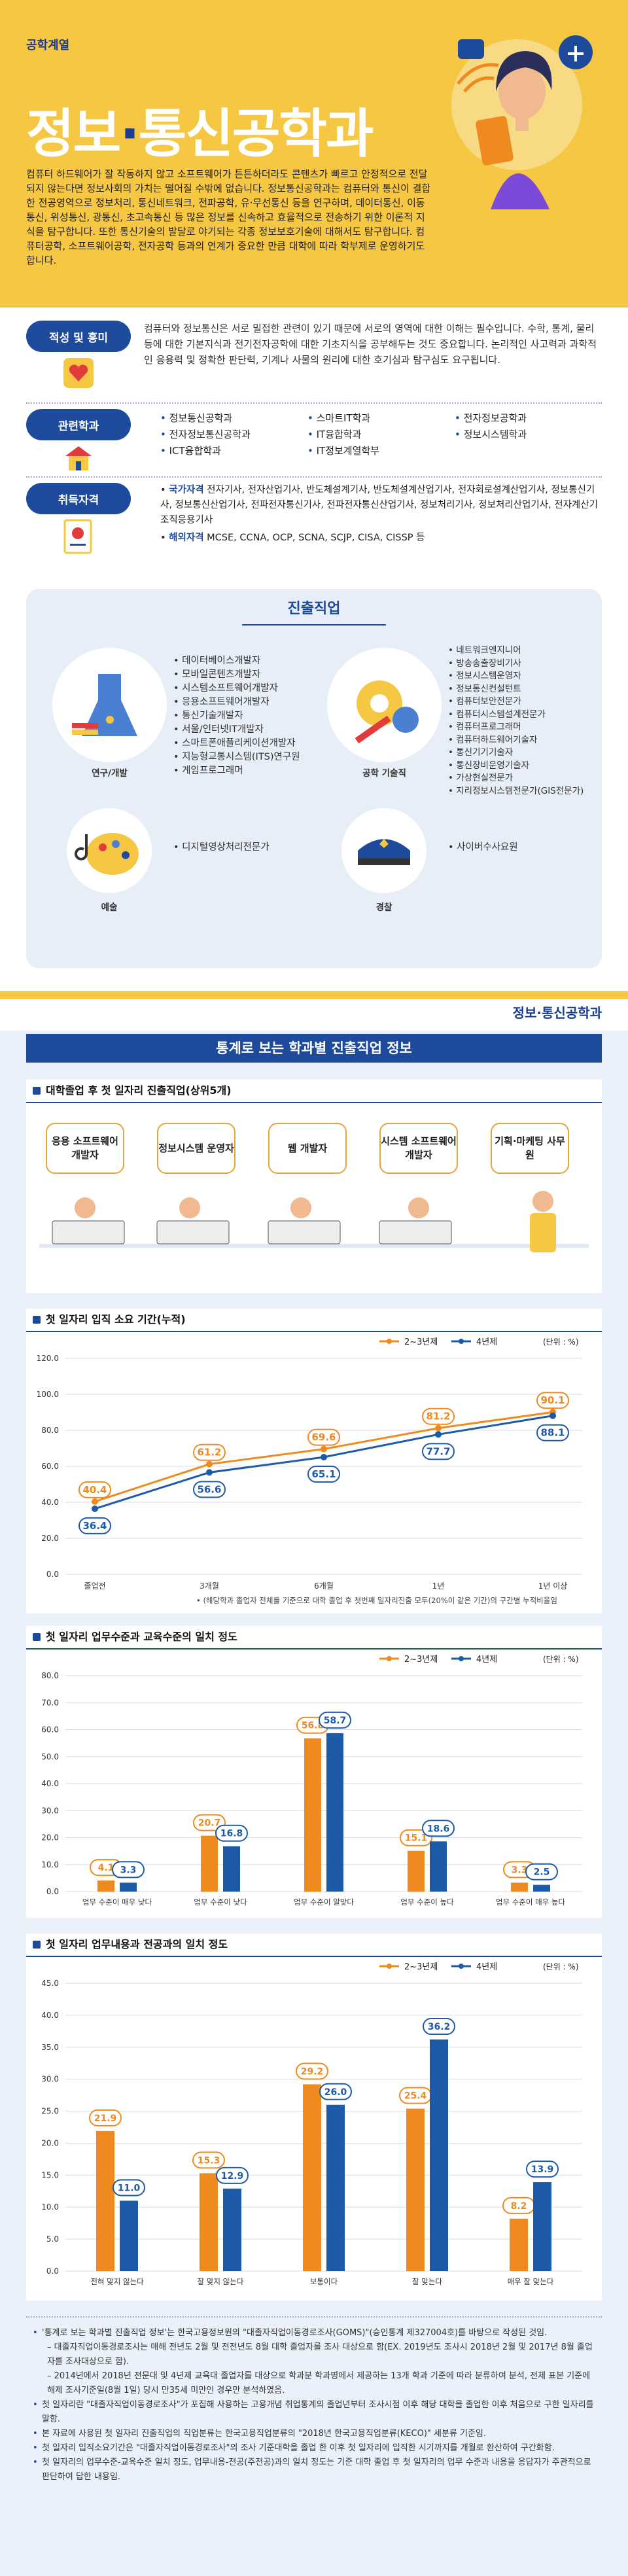  Describe the element at coordinates (50, 1756) in the screenshot. I see `y-tick-label: 50.0` at that location.